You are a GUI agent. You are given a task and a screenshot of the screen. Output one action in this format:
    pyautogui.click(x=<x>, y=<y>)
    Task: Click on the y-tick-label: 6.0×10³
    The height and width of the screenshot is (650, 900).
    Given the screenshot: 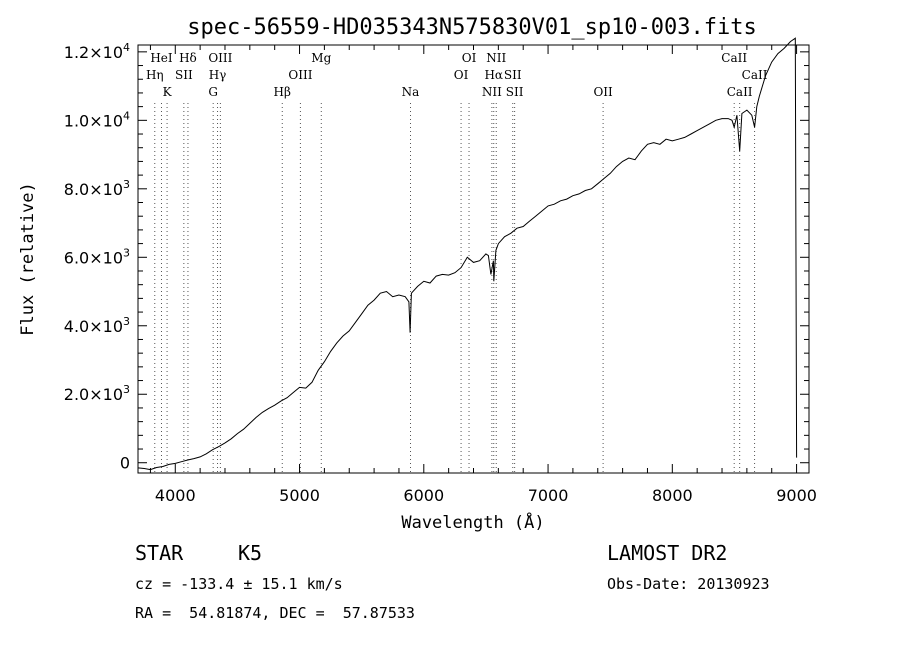 What is the action you would take?
    pyautogui.click(x=97, y=256)
    